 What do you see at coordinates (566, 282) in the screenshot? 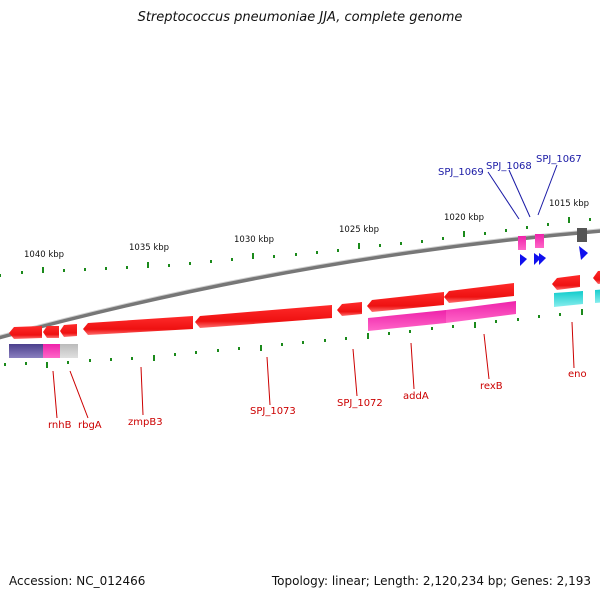
I see `gene-arrow-eno` at bounding box center [566, 282].